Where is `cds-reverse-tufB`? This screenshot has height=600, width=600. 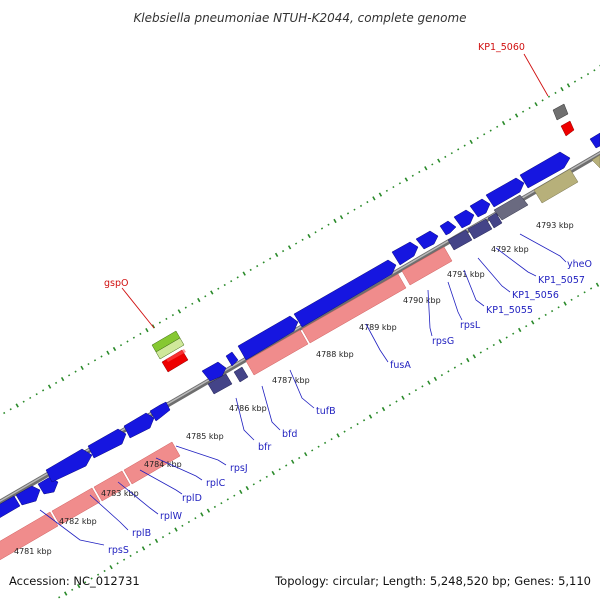 cds-reverse-tufB is located at coordinates (354, 308).